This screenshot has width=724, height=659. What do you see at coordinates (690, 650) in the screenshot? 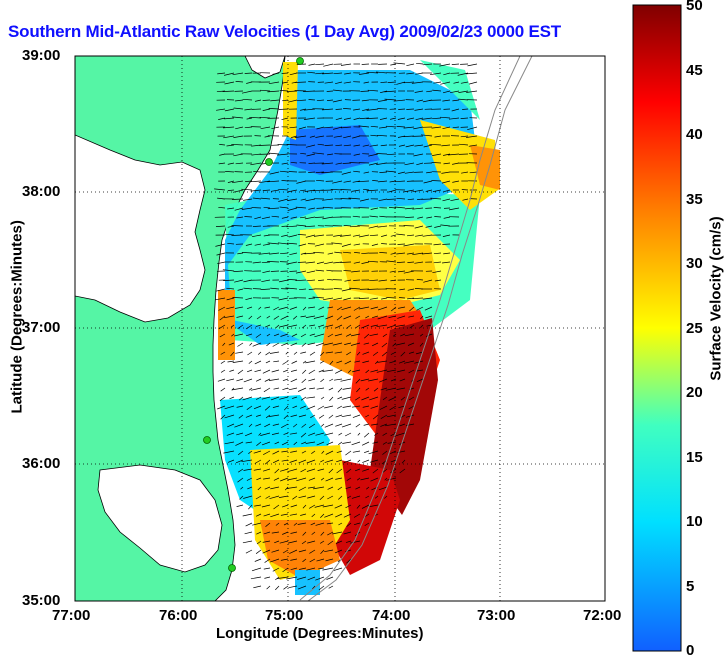
I see `cb-tick-0: 0` at bounding box center [690, 650].